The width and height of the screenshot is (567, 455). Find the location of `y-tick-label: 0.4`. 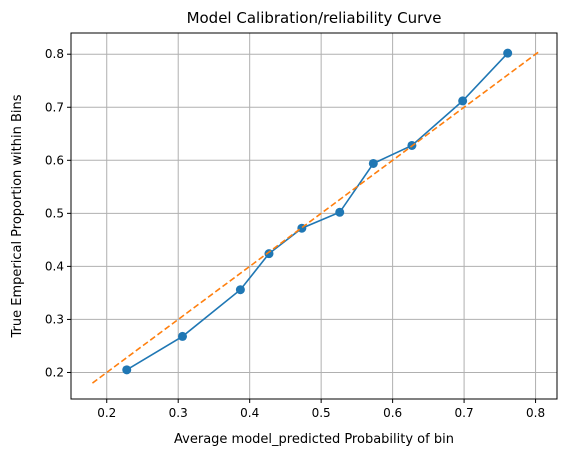

y-tick-label: 0.4 is located at coordinates (54, 266).